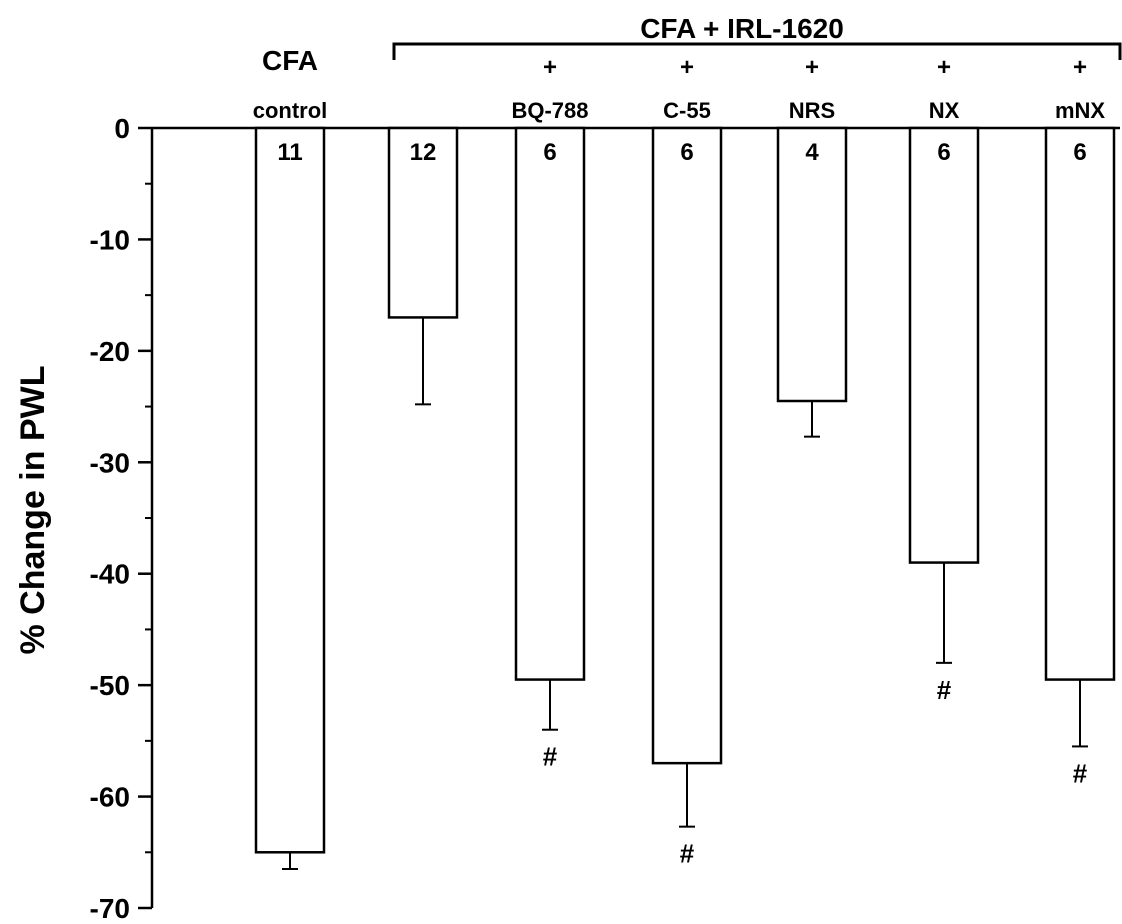  Describe the element at coordinates (110, 574) in the screenshot. I see `y-tick-label: -40` at that location.